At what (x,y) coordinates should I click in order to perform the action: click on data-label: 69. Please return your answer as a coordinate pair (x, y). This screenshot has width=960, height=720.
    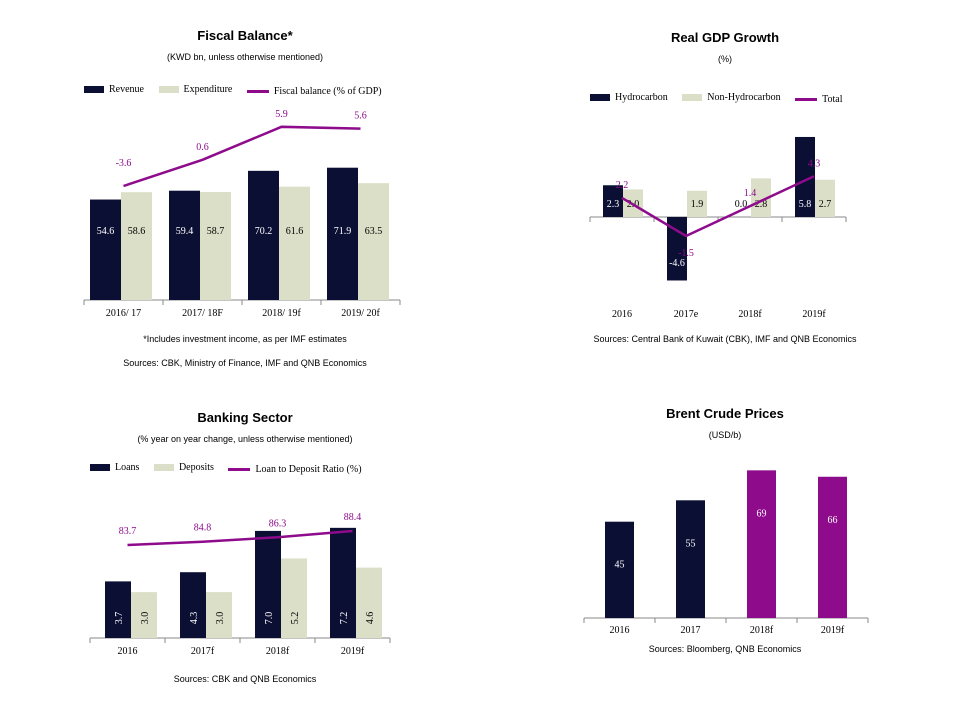
    Looking at the image, I should click on (762, 513).